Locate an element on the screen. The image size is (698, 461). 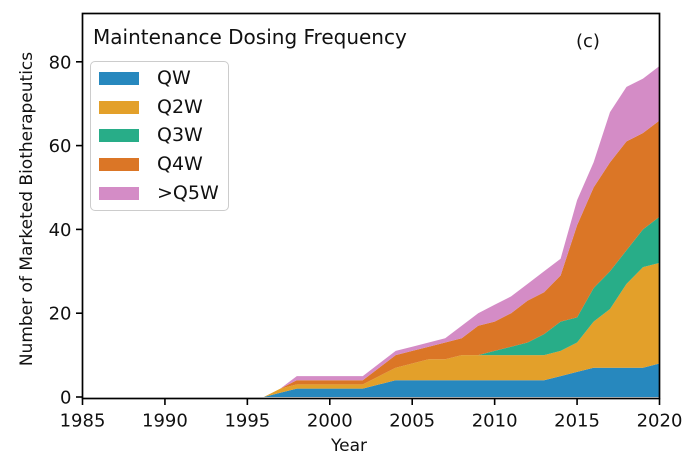
legend-swatch-q2w is located at coordinates (119, 107).